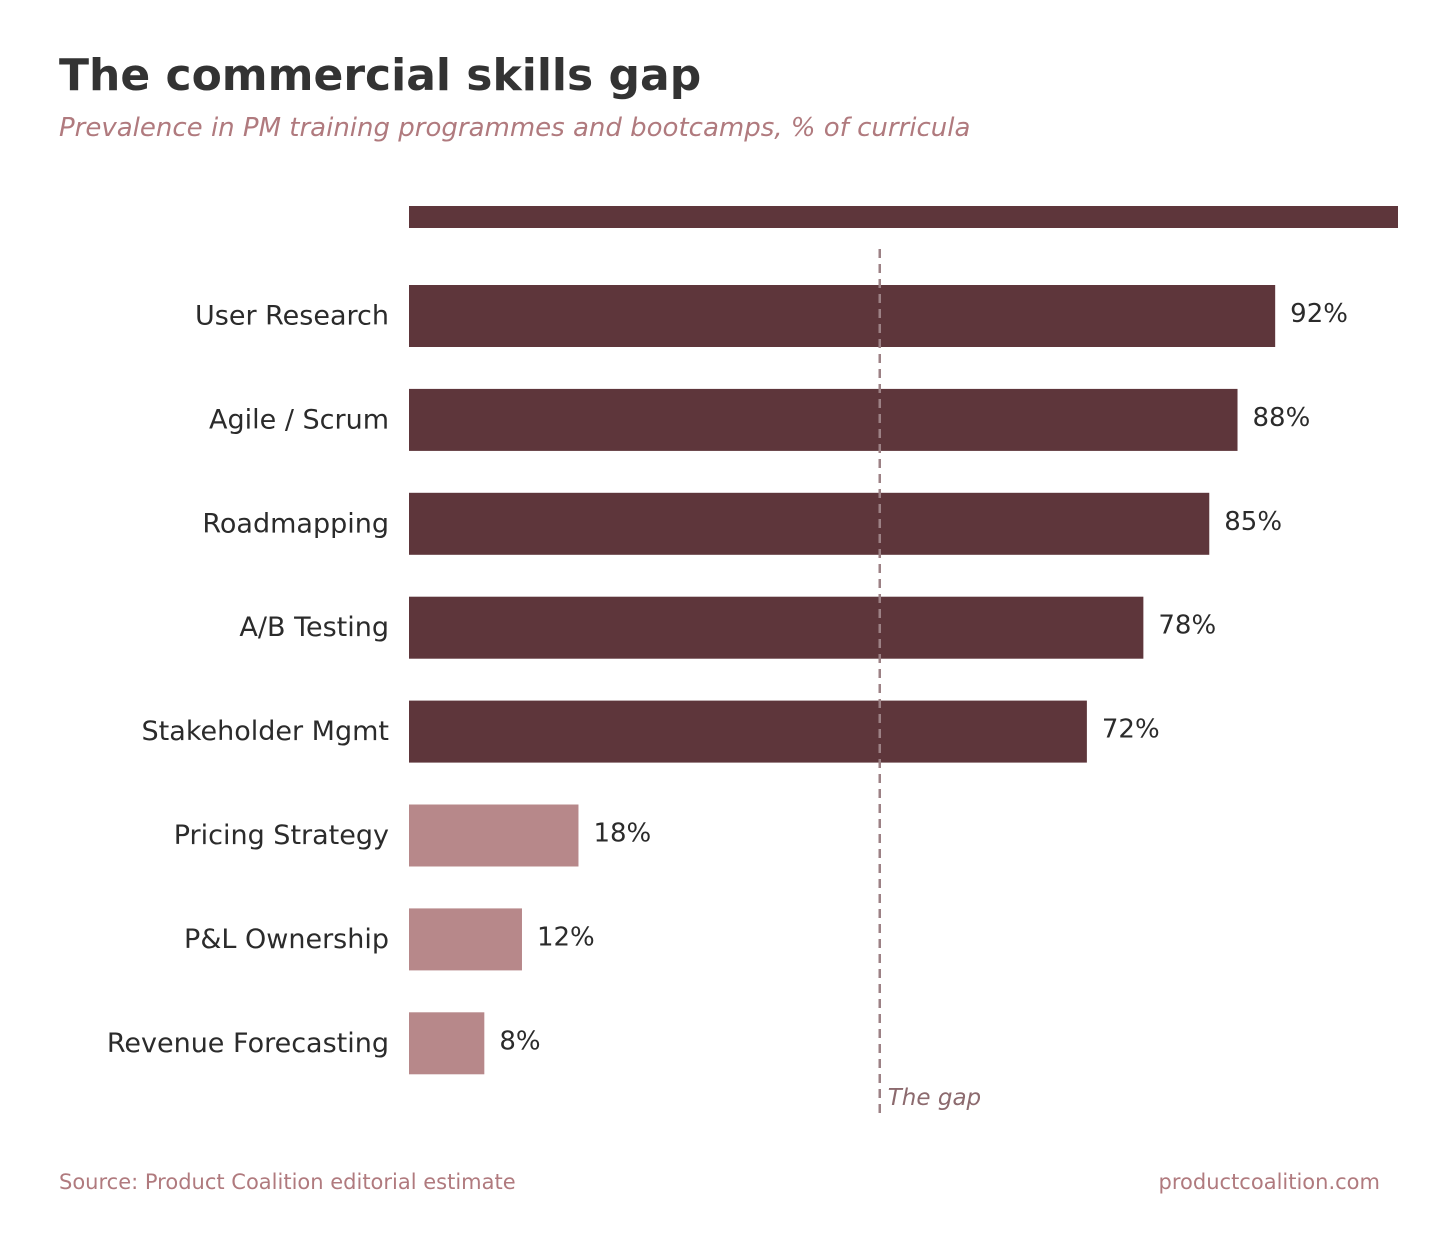 Image resolution: width=1456 pixels, height=1252 pixels. What do you see at coordinates (494, 835) in the screenshot?
I see `bar-pricing-strategy` at bounding box center [494, 835].